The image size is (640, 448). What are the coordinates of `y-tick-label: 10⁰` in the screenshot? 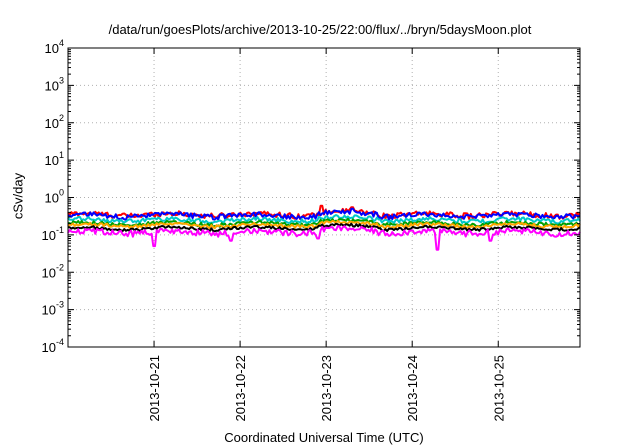 It's located at (54, 197).